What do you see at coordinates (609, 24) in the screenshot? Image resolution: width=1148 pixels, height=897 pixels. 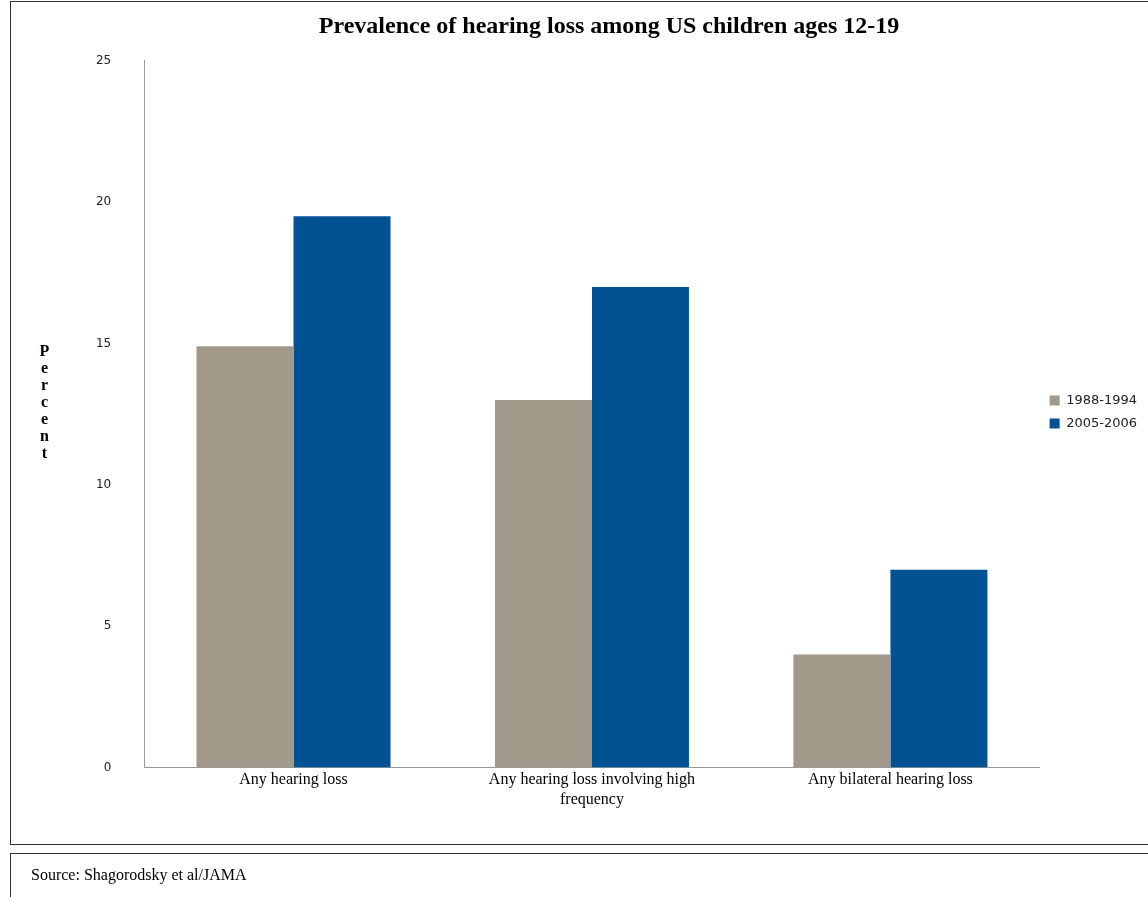 I see `chart-title: Prevalence of hearing loss among US children ages 12-19` at bounding box center [609, 24].